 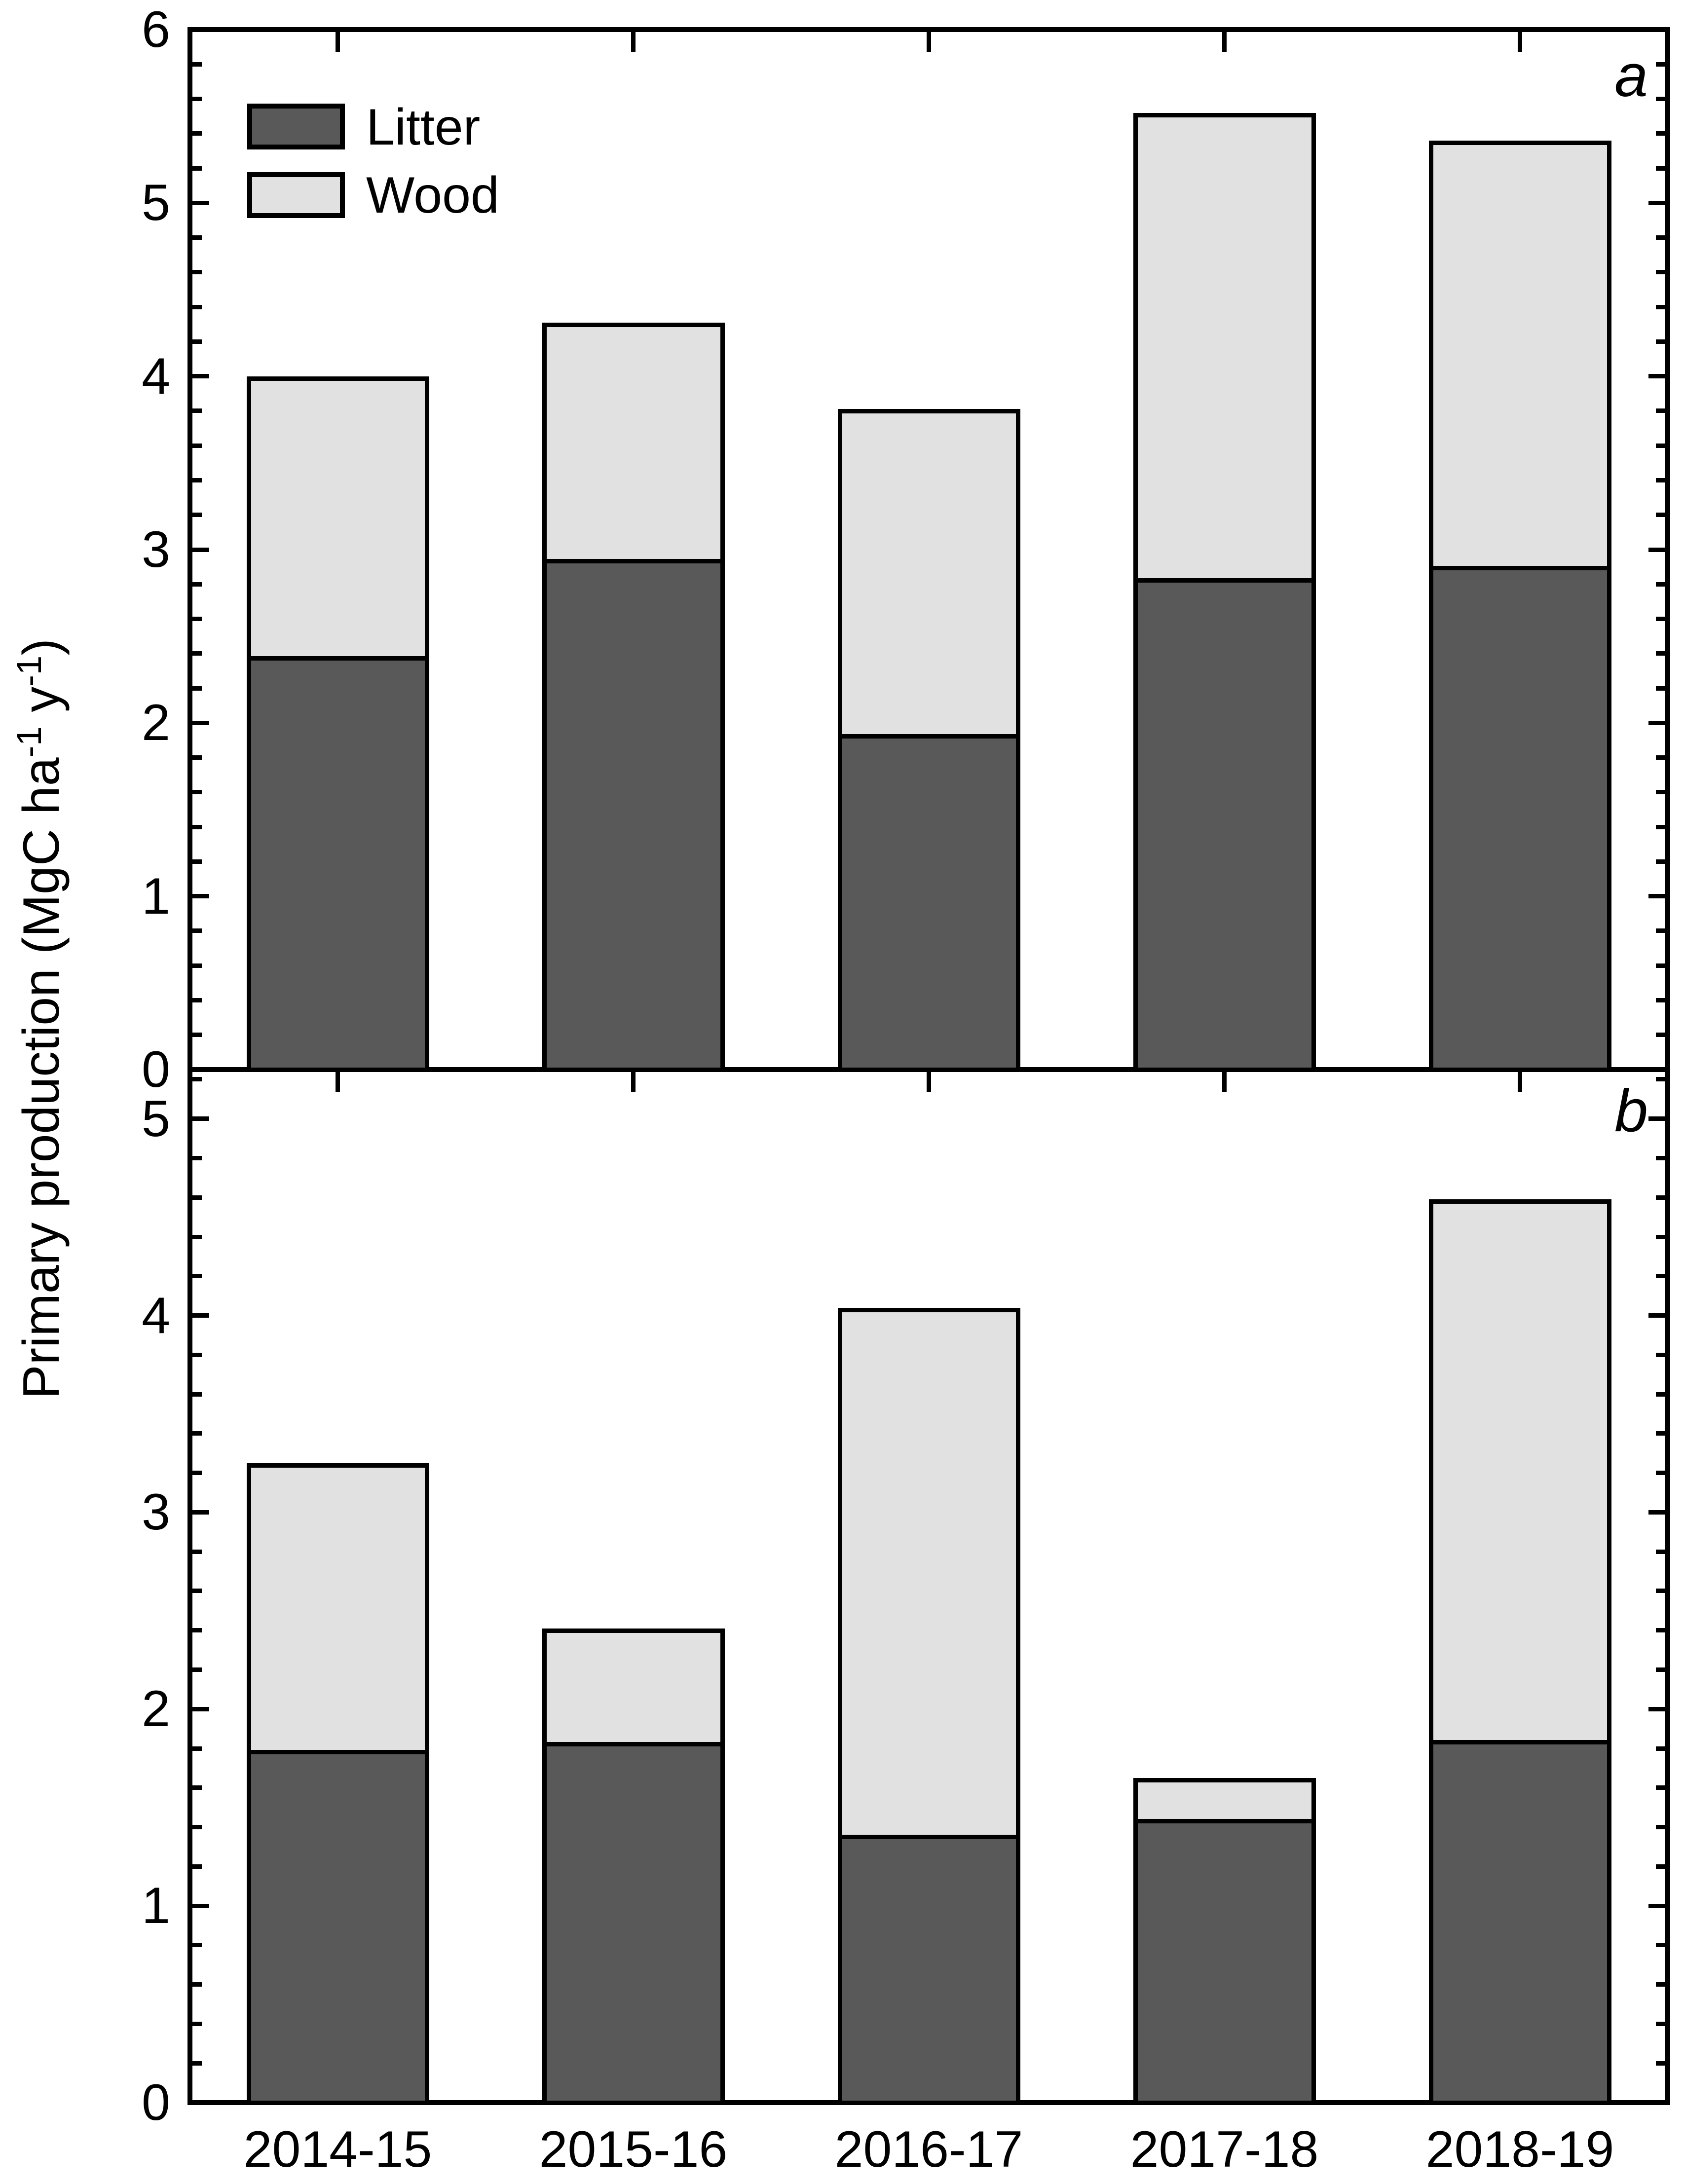 I want to click on y-tick-label: 1, so click(x=156, y=896).